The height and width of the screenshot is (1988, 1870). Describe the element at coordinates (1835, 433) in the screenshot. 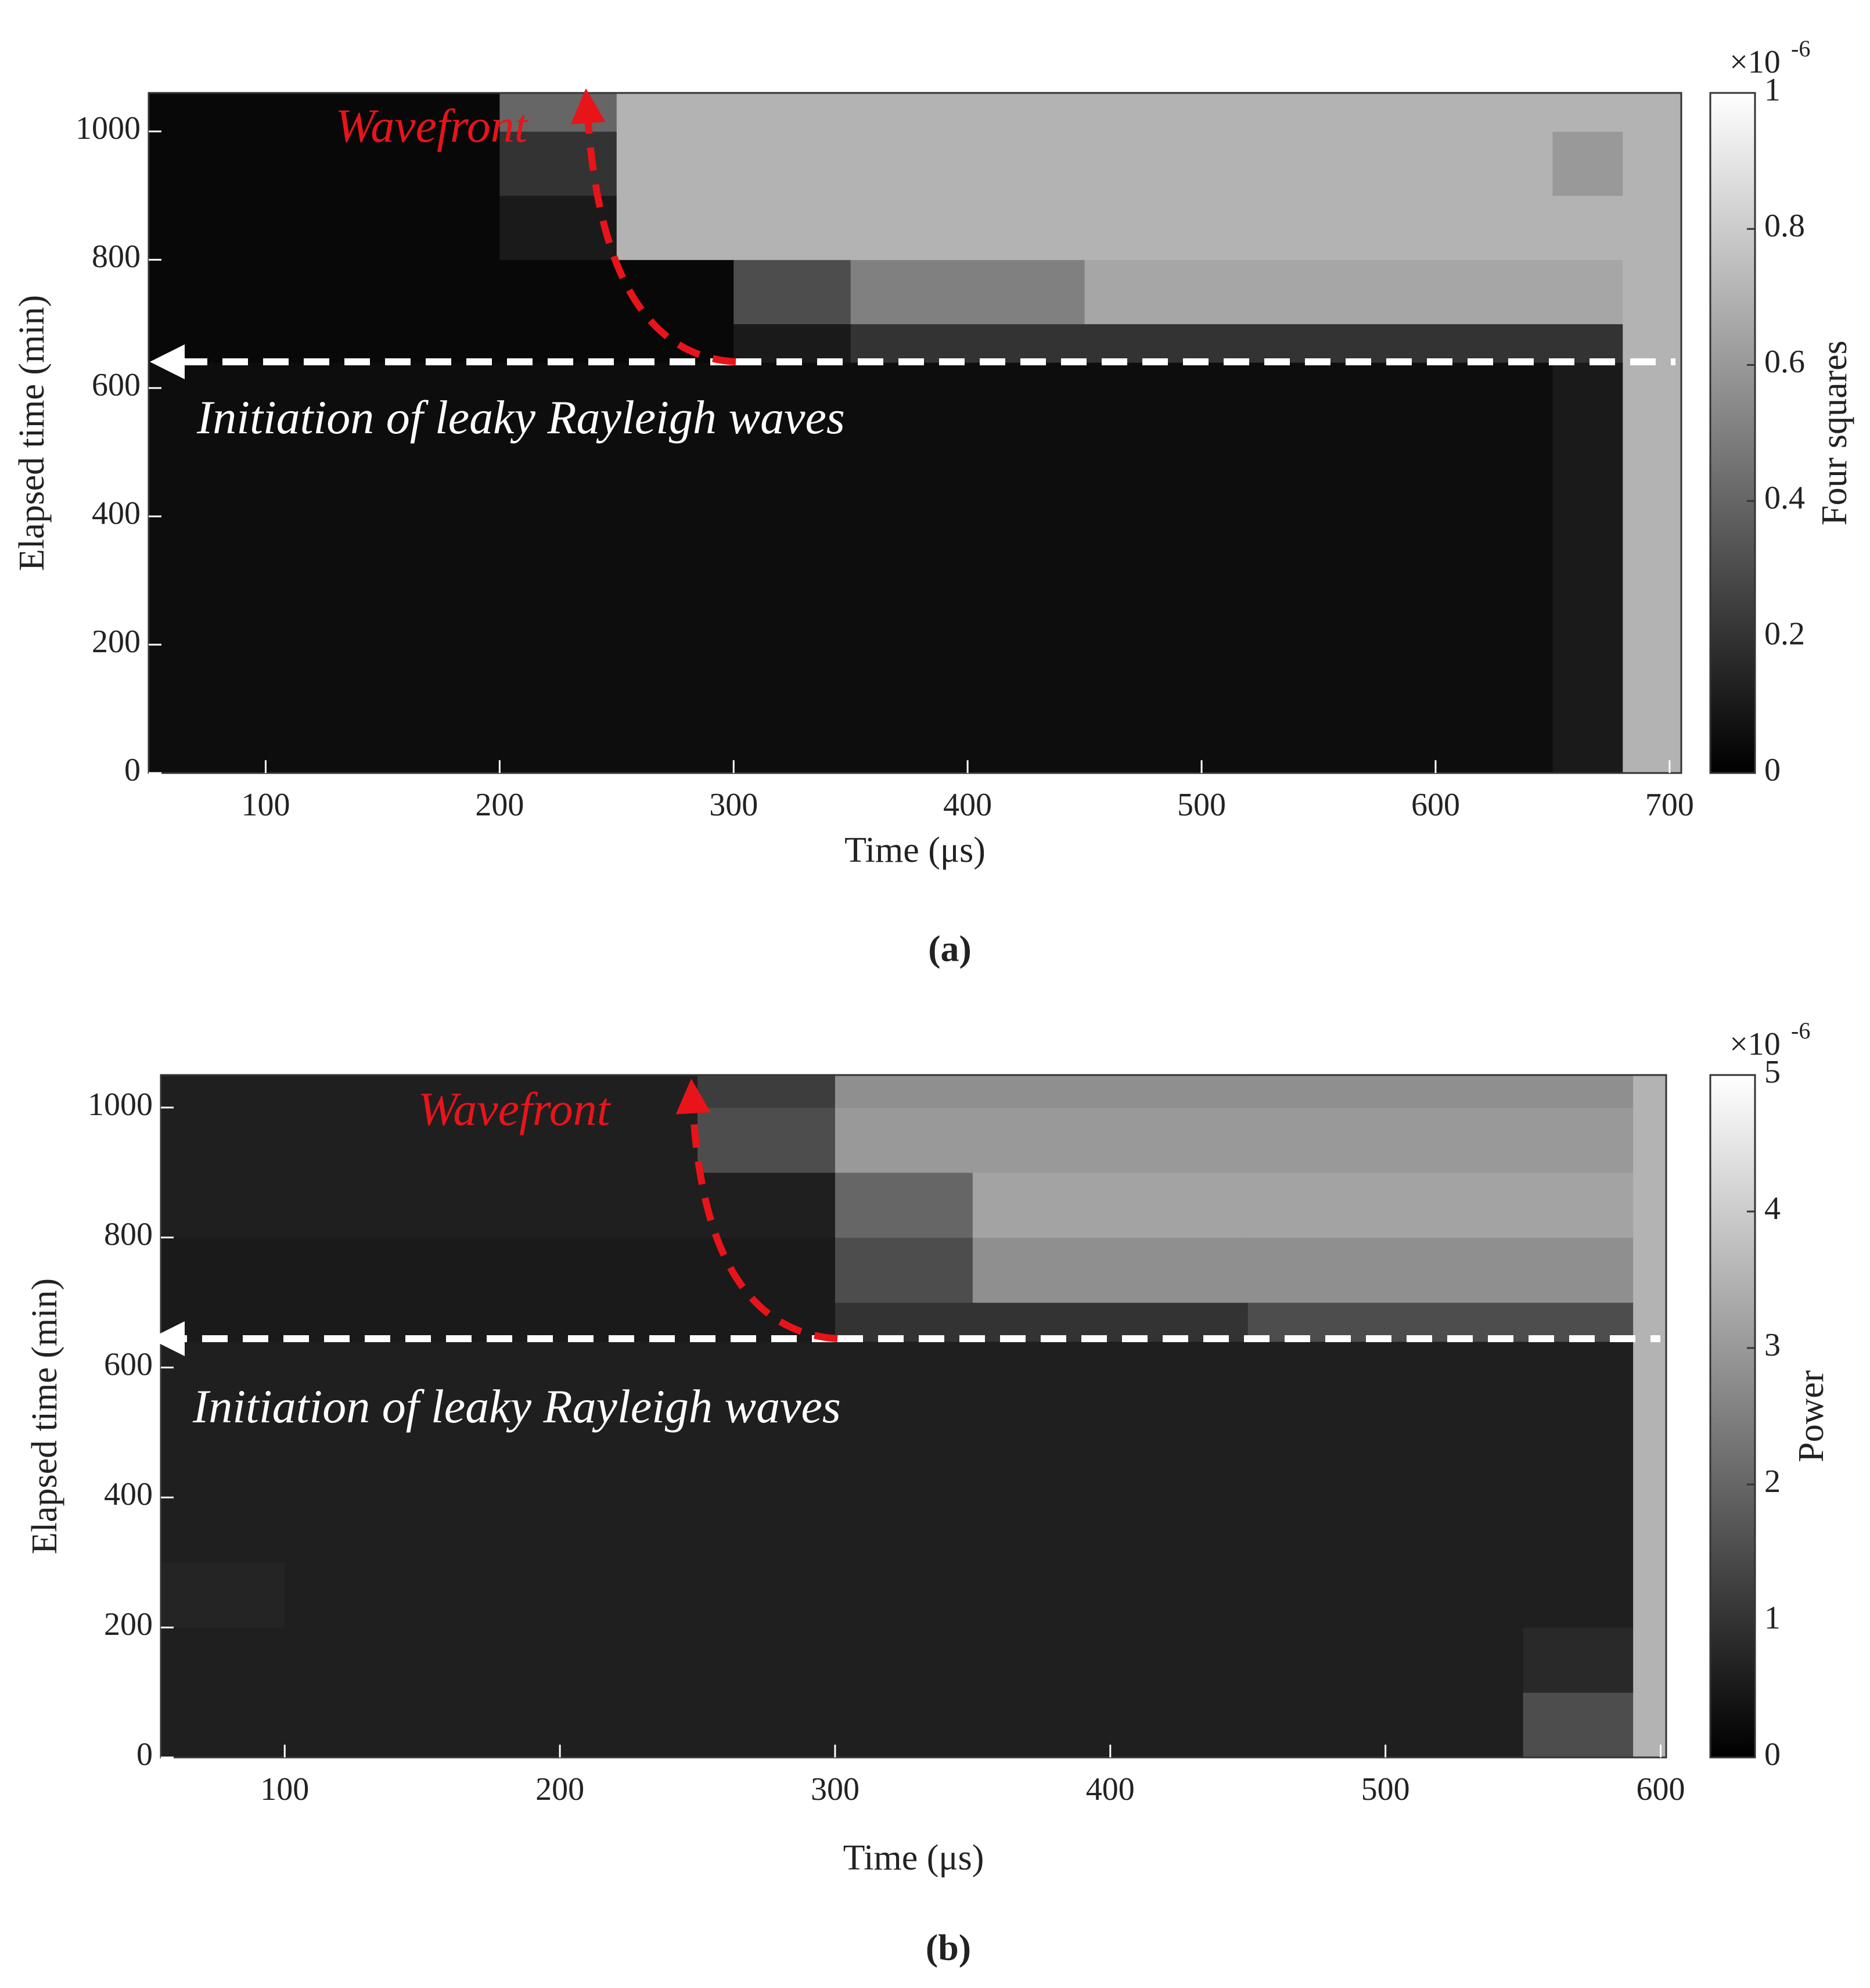

I see `colorbar-label: Four squares` at that location.